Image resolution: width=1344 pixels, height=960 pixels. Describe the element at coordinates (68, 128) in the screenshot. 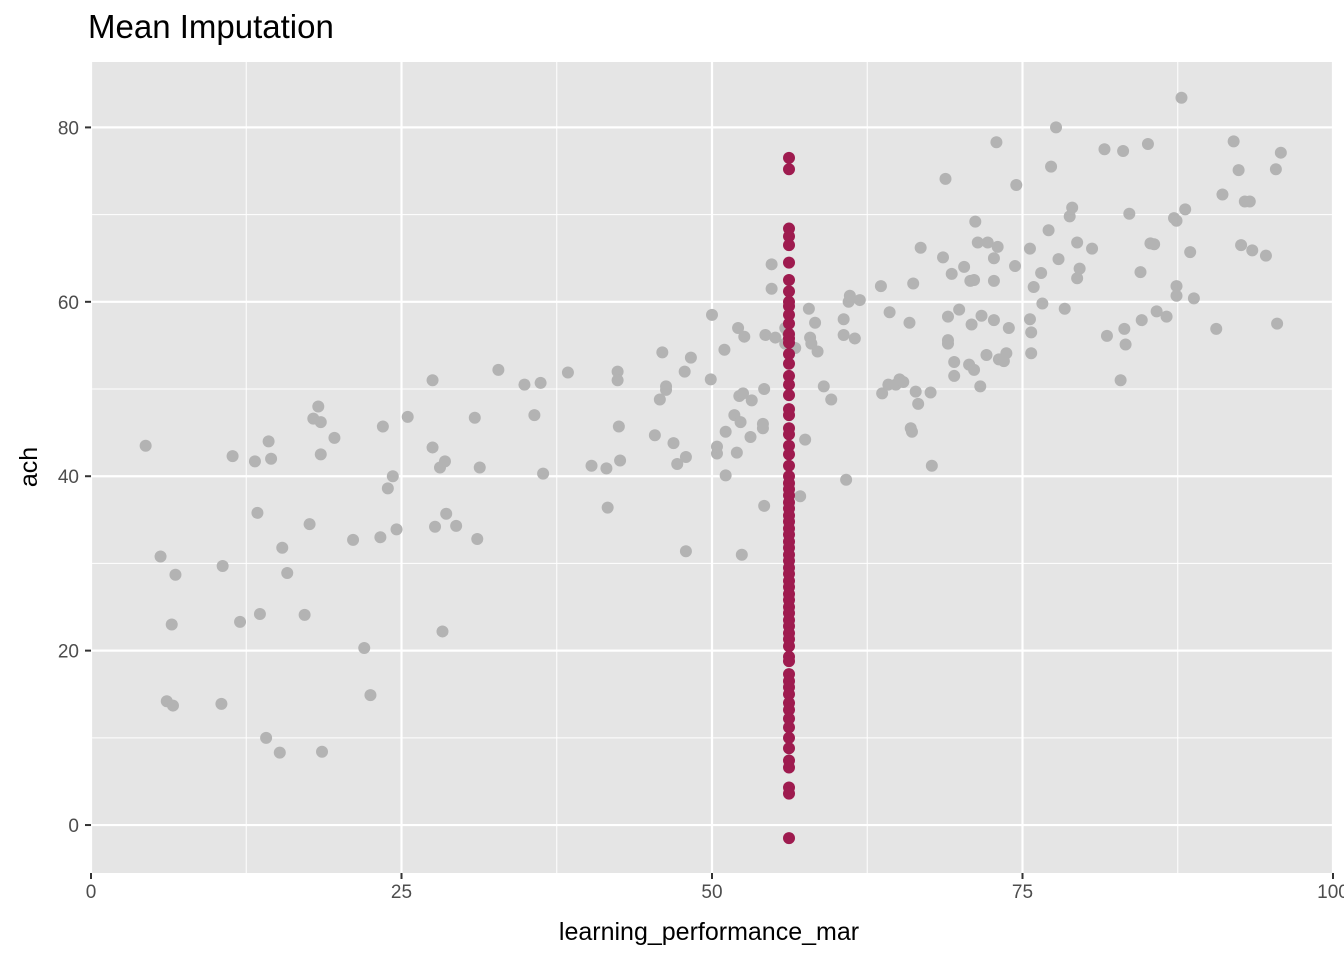

I see `y-tick-label: 80` at that location.